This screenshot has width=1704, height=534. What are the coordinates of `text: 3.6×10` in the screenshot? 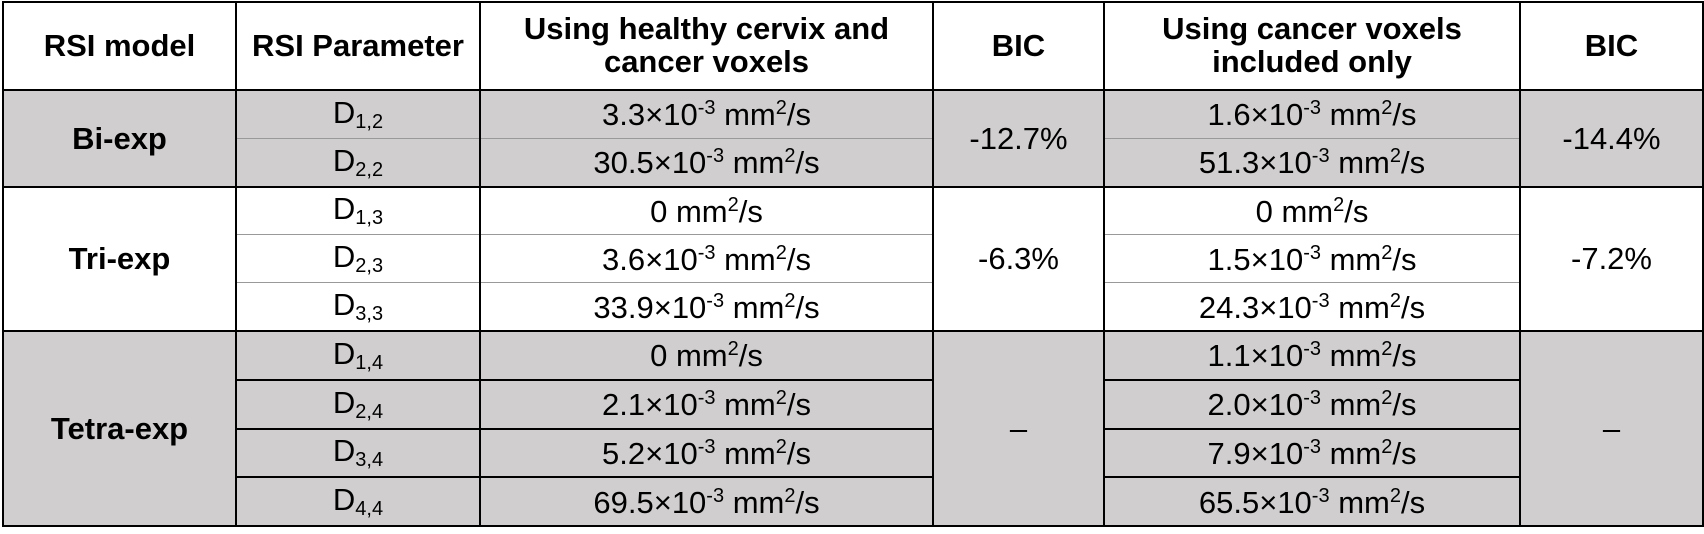 It's located at (650, 259).